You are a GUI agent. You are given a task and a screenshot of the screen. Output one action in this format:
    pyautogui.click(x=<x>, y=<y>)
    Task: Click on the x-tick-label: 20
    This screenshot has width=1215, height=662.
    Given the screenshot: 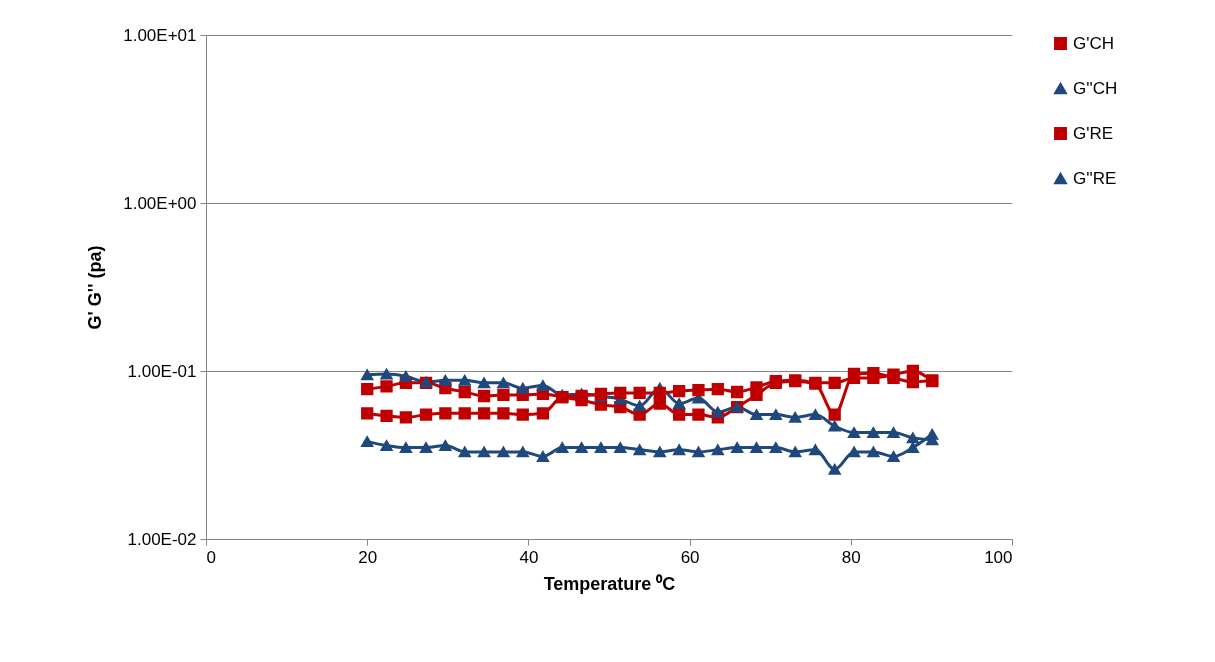 What is the action you would take?
    pyautogui.click(x=368, y=557)
    